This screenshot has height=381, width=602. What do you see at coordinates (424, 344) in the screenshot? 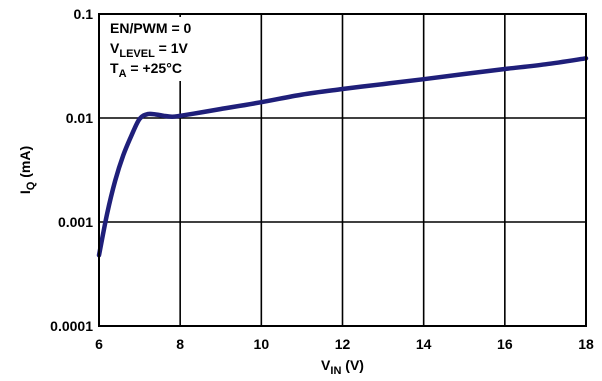
I see `x-tick-label: 14` at bounding box center [424, 344].